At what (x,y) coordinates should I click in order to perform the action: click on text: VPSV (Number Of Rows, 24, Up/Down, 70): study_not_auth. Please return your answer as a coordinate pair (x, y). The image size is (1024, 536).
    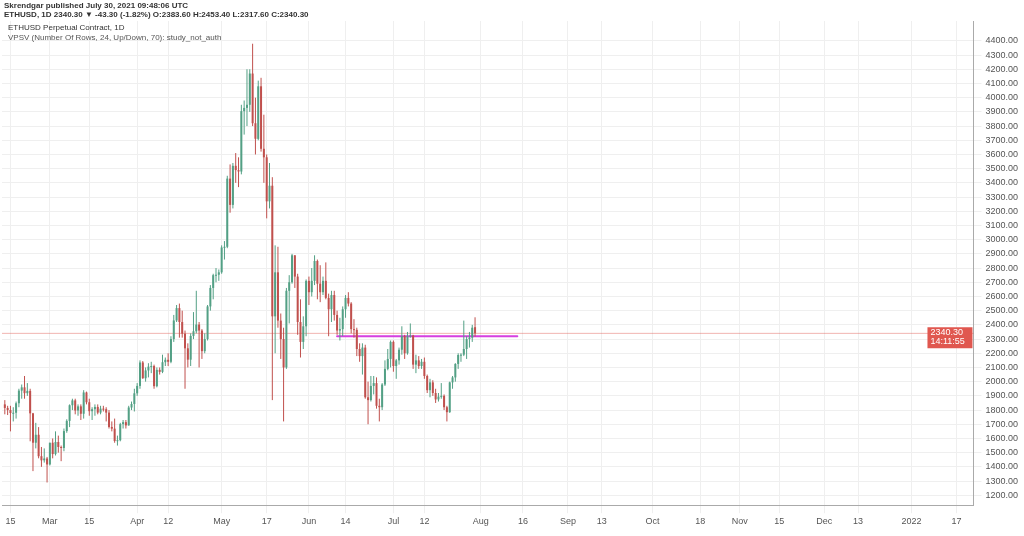
    Looking at the image, I should click on (115, 37).